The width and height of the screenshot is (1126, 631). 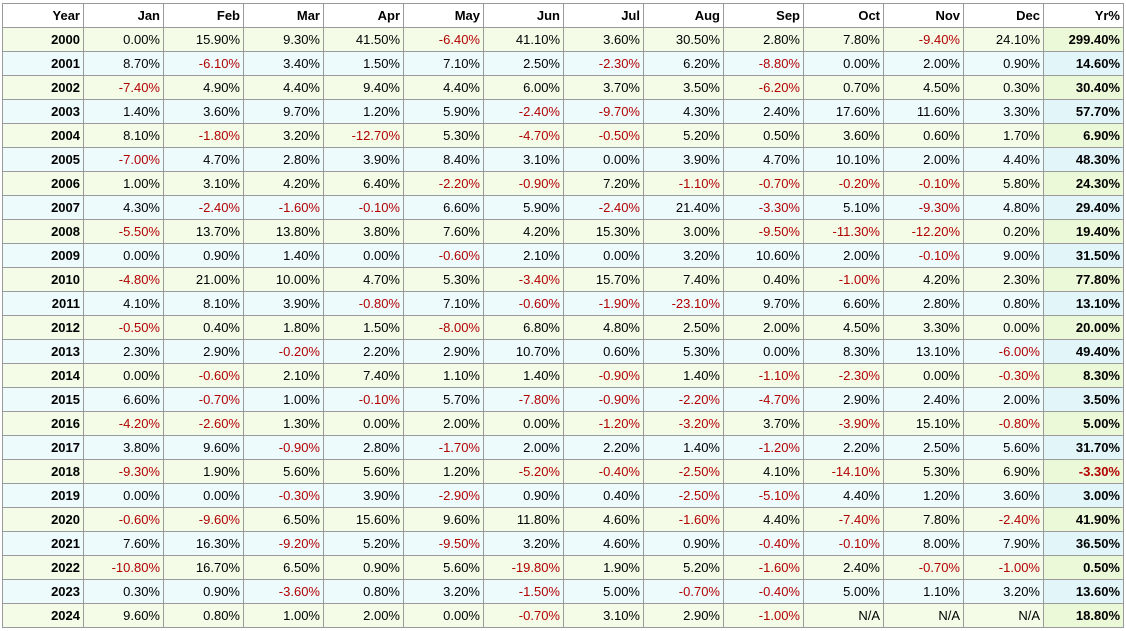 I want to click on return-cell: 2.90%, so click(x=203, y=351).